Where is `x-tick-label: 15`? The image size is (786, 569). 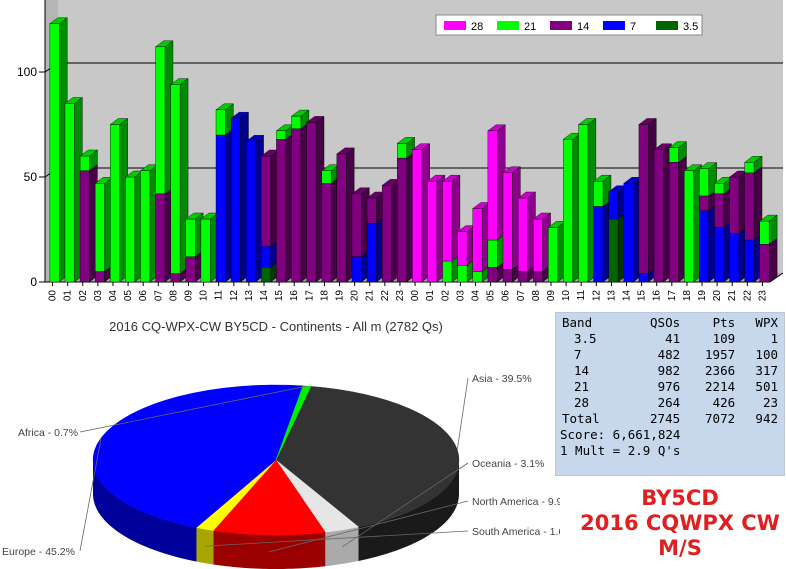
x-tick-label: 15 is located at coordinates (279, 296).